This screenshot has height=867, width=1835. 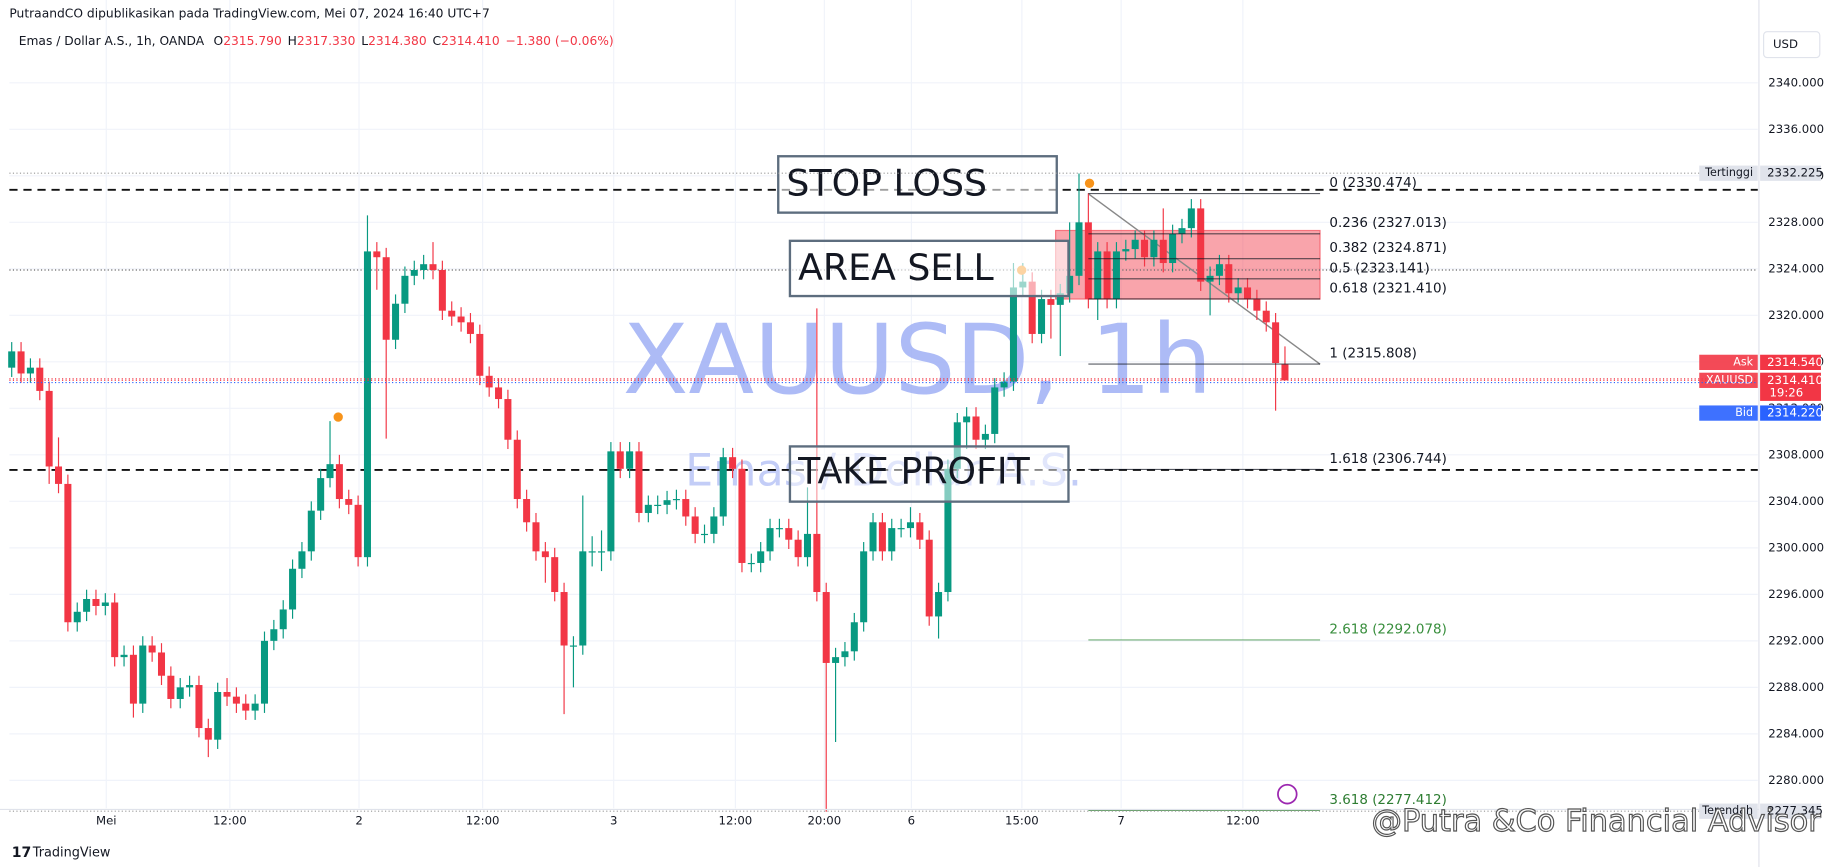 I want to click on y-tick-label: 2288.000, so click(x=1796, y=687).